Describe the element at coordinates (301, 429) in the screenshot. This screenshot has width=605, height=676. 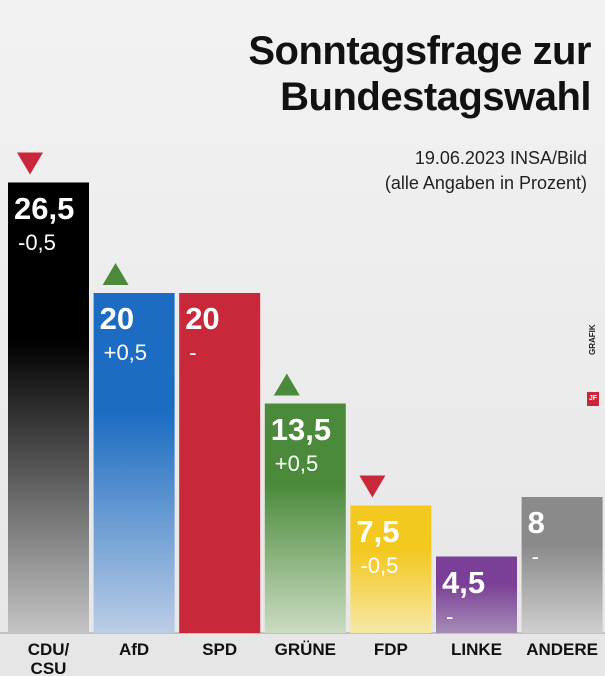
I see `value-label: 13,5` at that location.